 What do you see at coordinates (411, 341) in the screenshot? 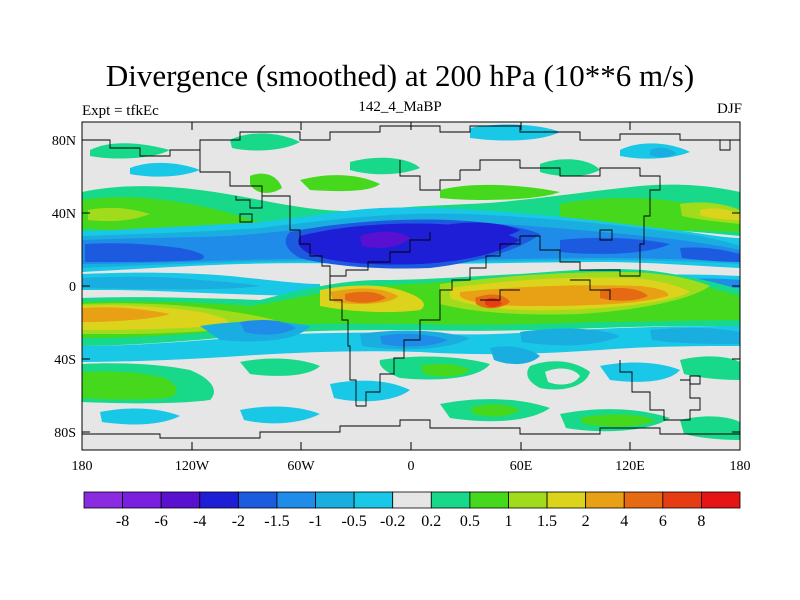
I see `negative-band-south` at bounding box center [411, 341].